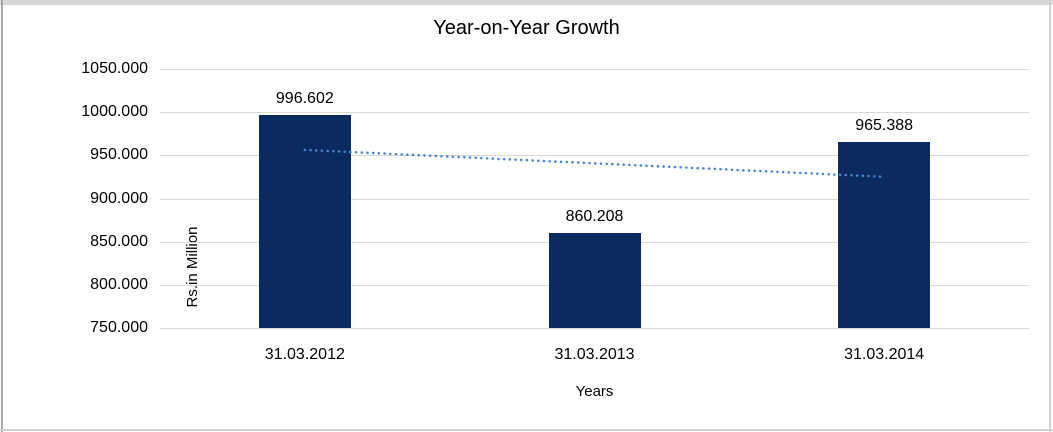 The height and width of the screenshot is (432, 1053). Describe the element at coordinates (526, 28) in the screenshot. I see `chart-title: Year-on-Year Growth` at that location.